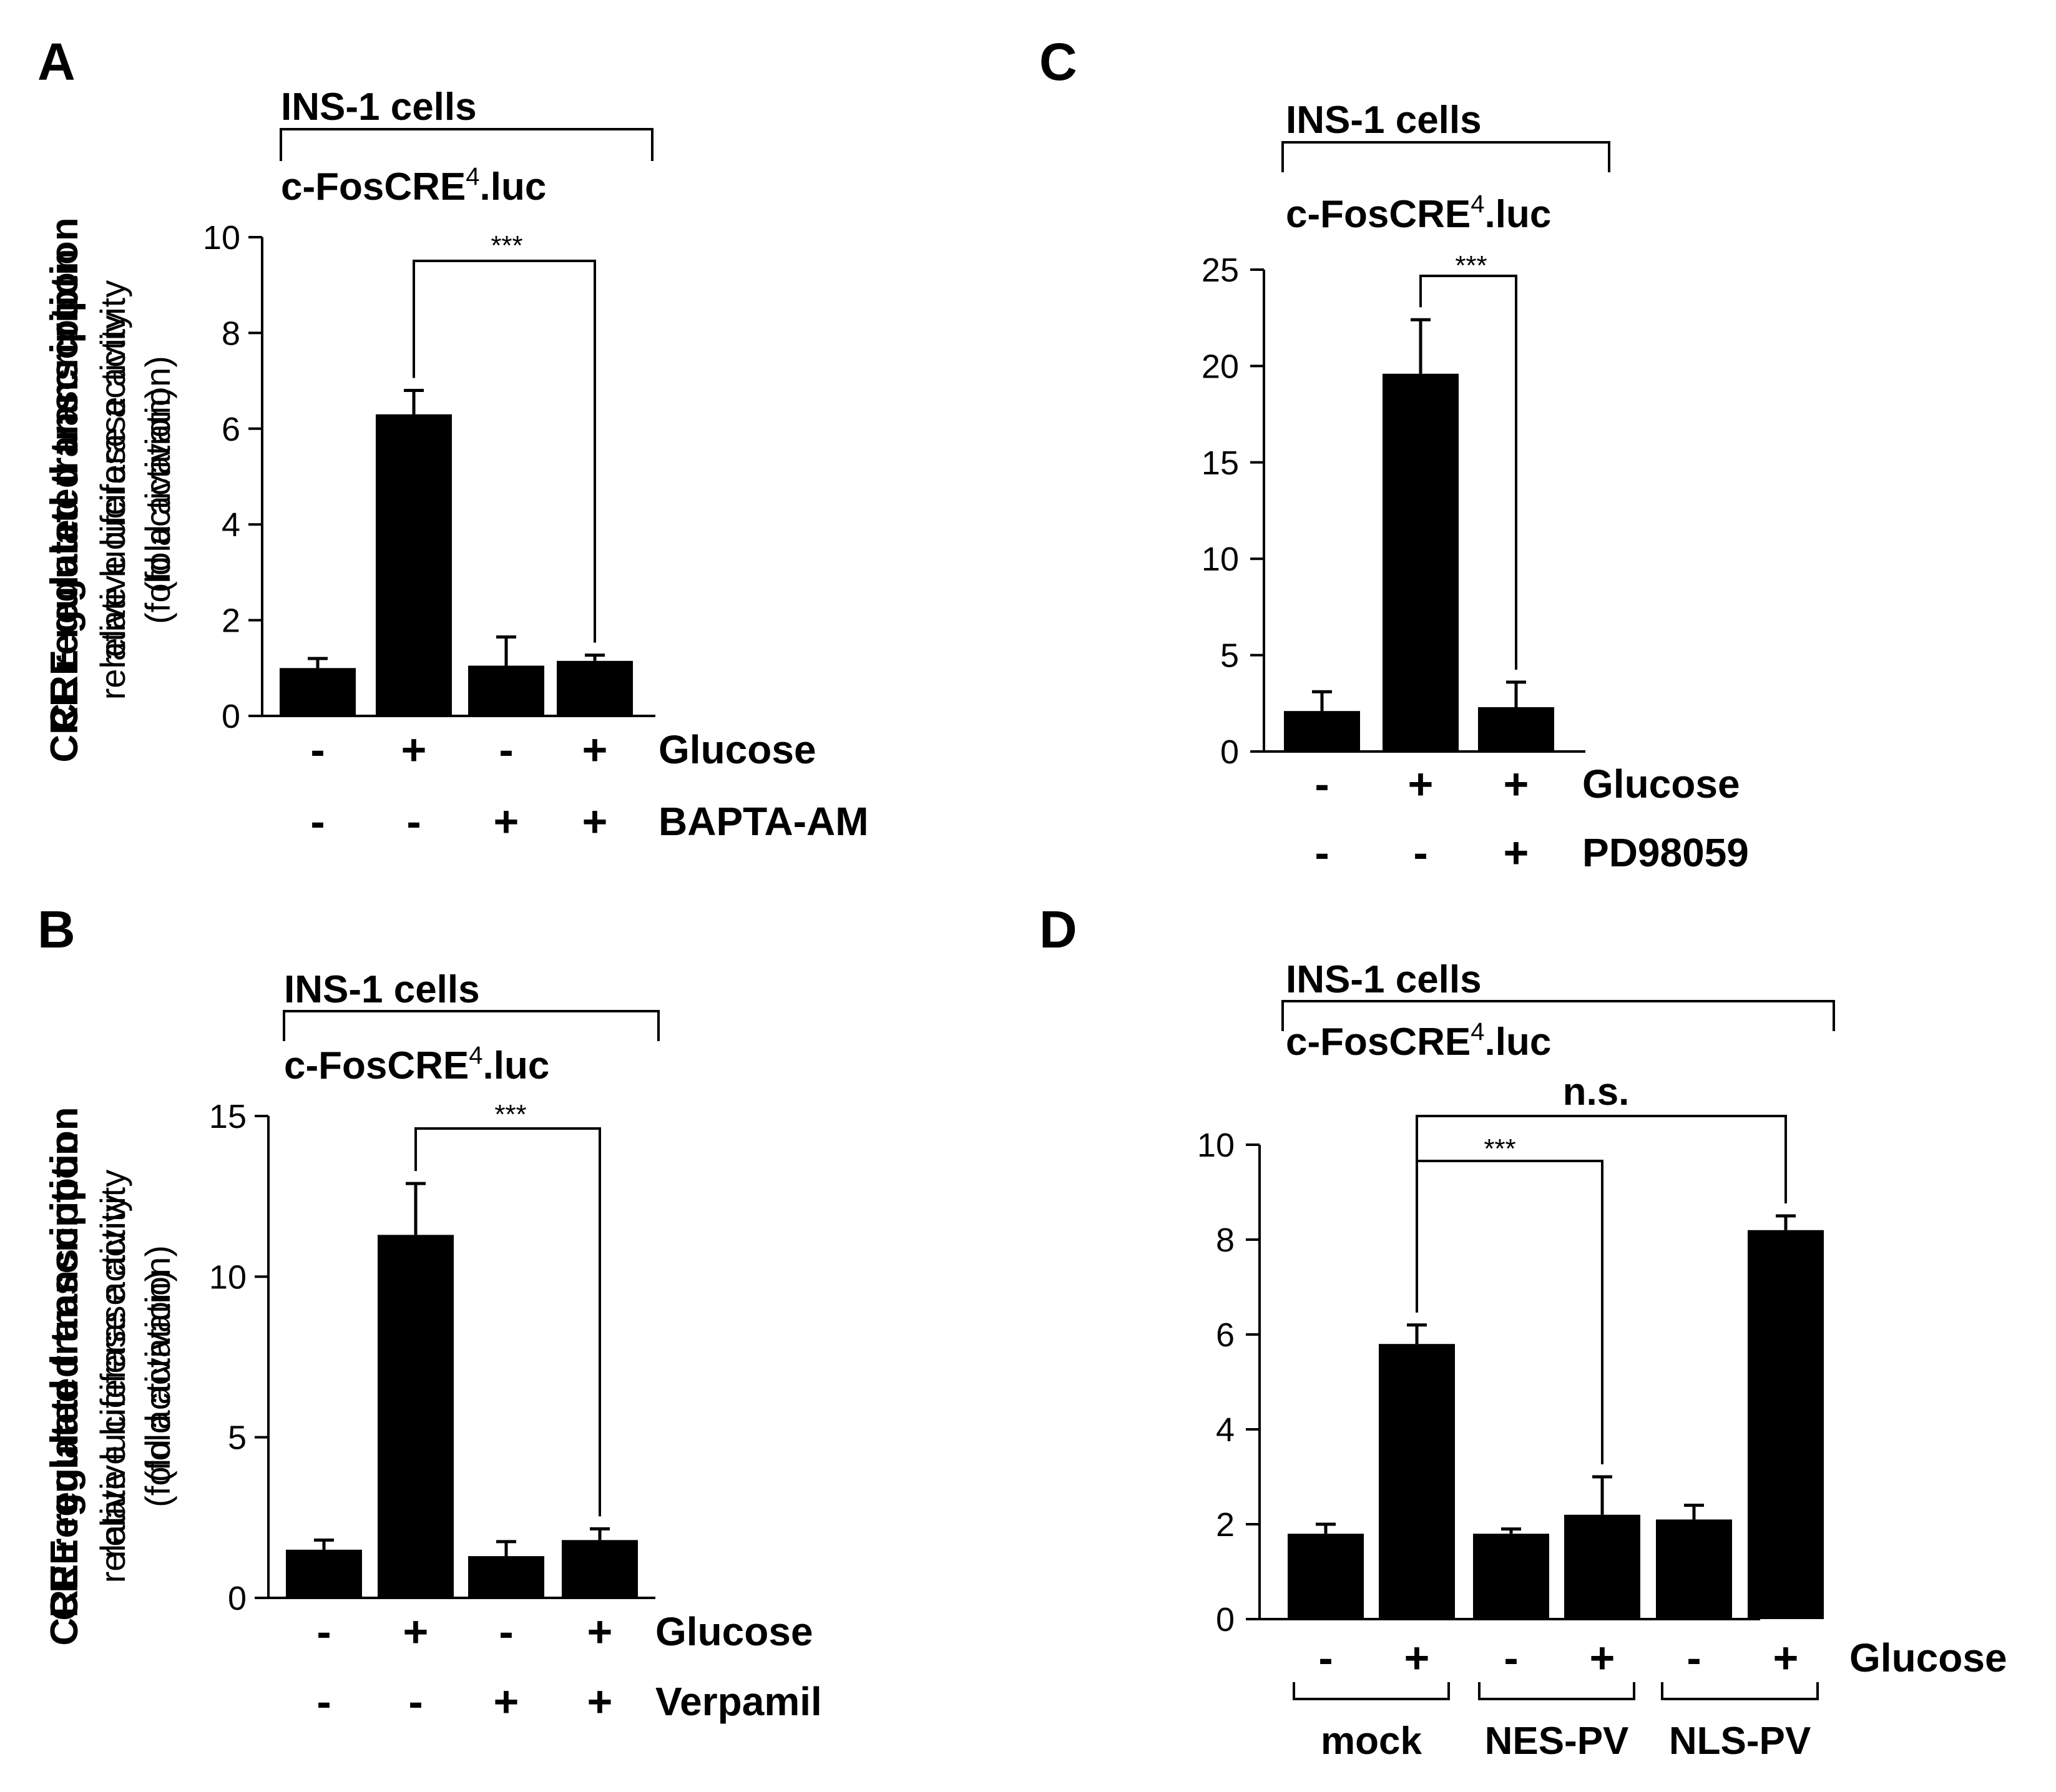  I want to click on panel-letter: A, so click(57, 62).